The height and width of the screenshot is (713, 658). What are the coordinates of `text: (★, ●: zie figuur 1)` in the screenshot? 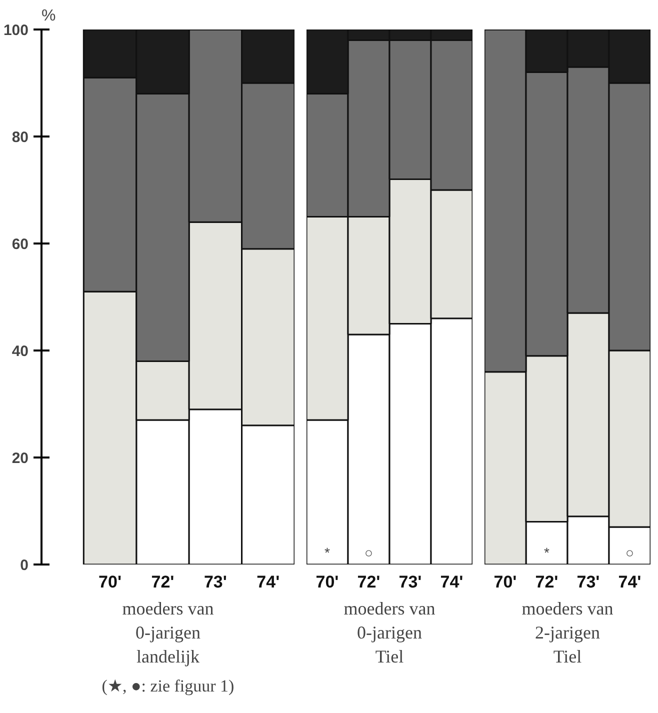 It's located at (168, 686).